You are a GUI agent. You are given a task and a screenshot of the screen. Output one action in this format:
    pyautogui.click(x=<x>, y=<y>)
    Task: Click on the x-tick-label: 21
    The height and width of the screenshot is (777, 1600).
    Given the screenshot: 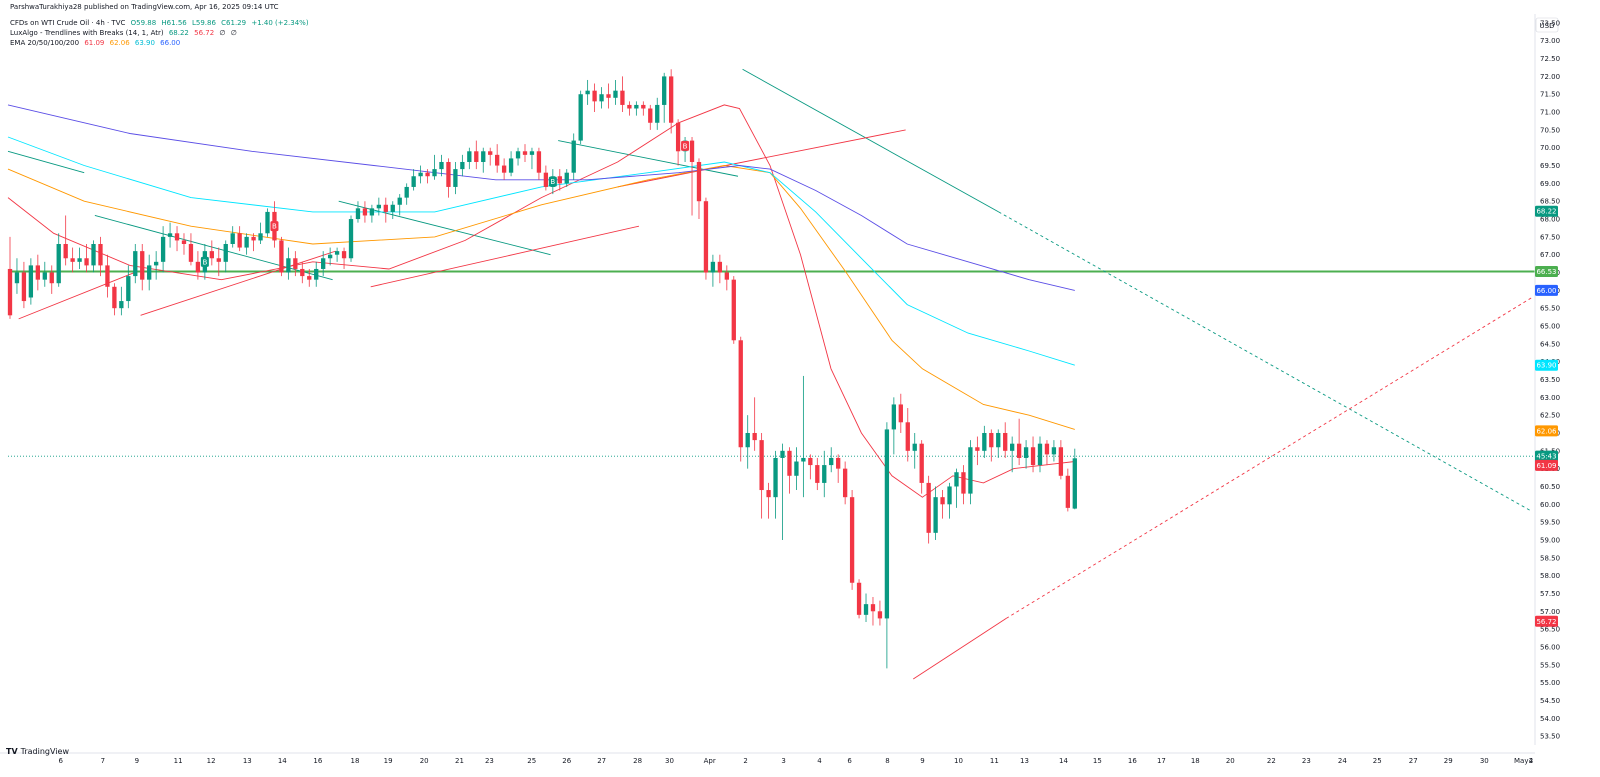 What is the action you would take?
    pyautogui.click(x=459, y=761)
    